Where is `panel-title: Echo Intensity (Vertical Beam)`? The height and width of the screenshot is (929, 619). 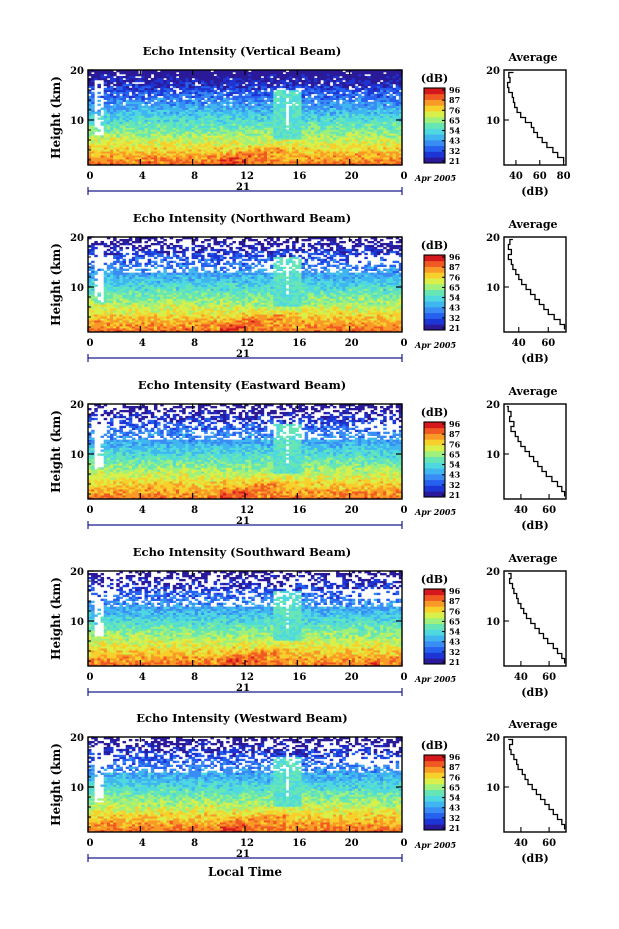
panel-title: Echo Intensity (Vertical Beam) is located at coordinates (242, 51).